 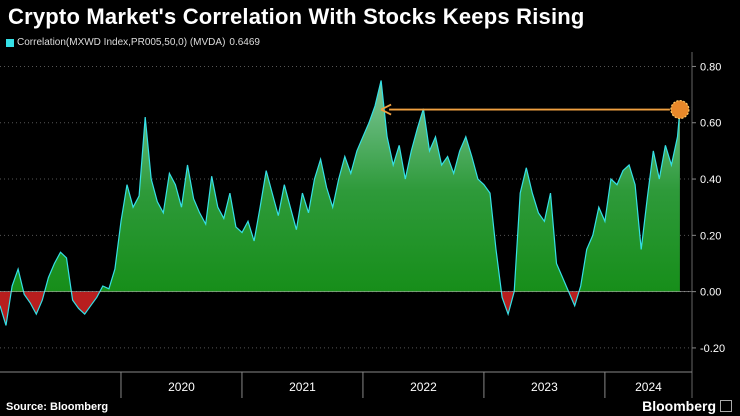 What do you see at coordinates (710, 180) in the screenshot?
I see `y-tick-label: 0.40` at bounding box center [710, 180].